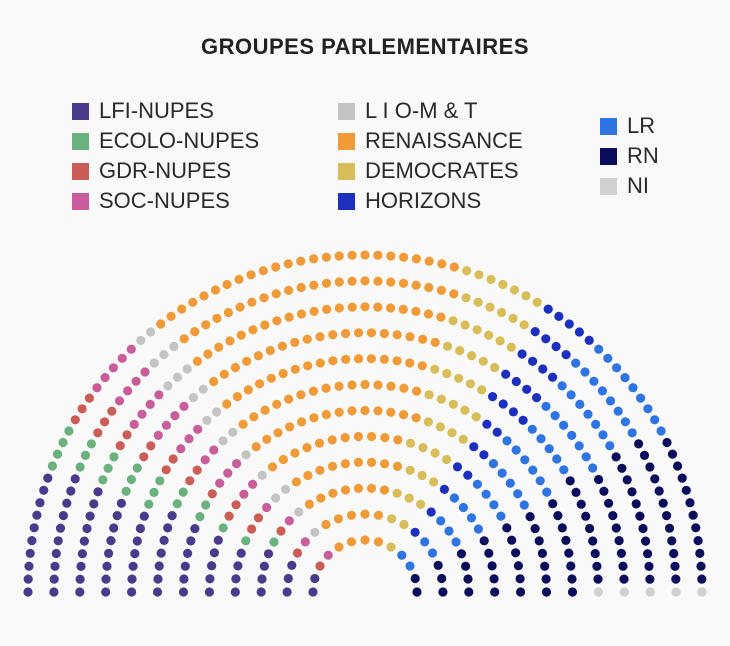 The width and height of the screenshot is (730, 646). I want to click on legend-label: L I O-M & T, so click(421, 110).